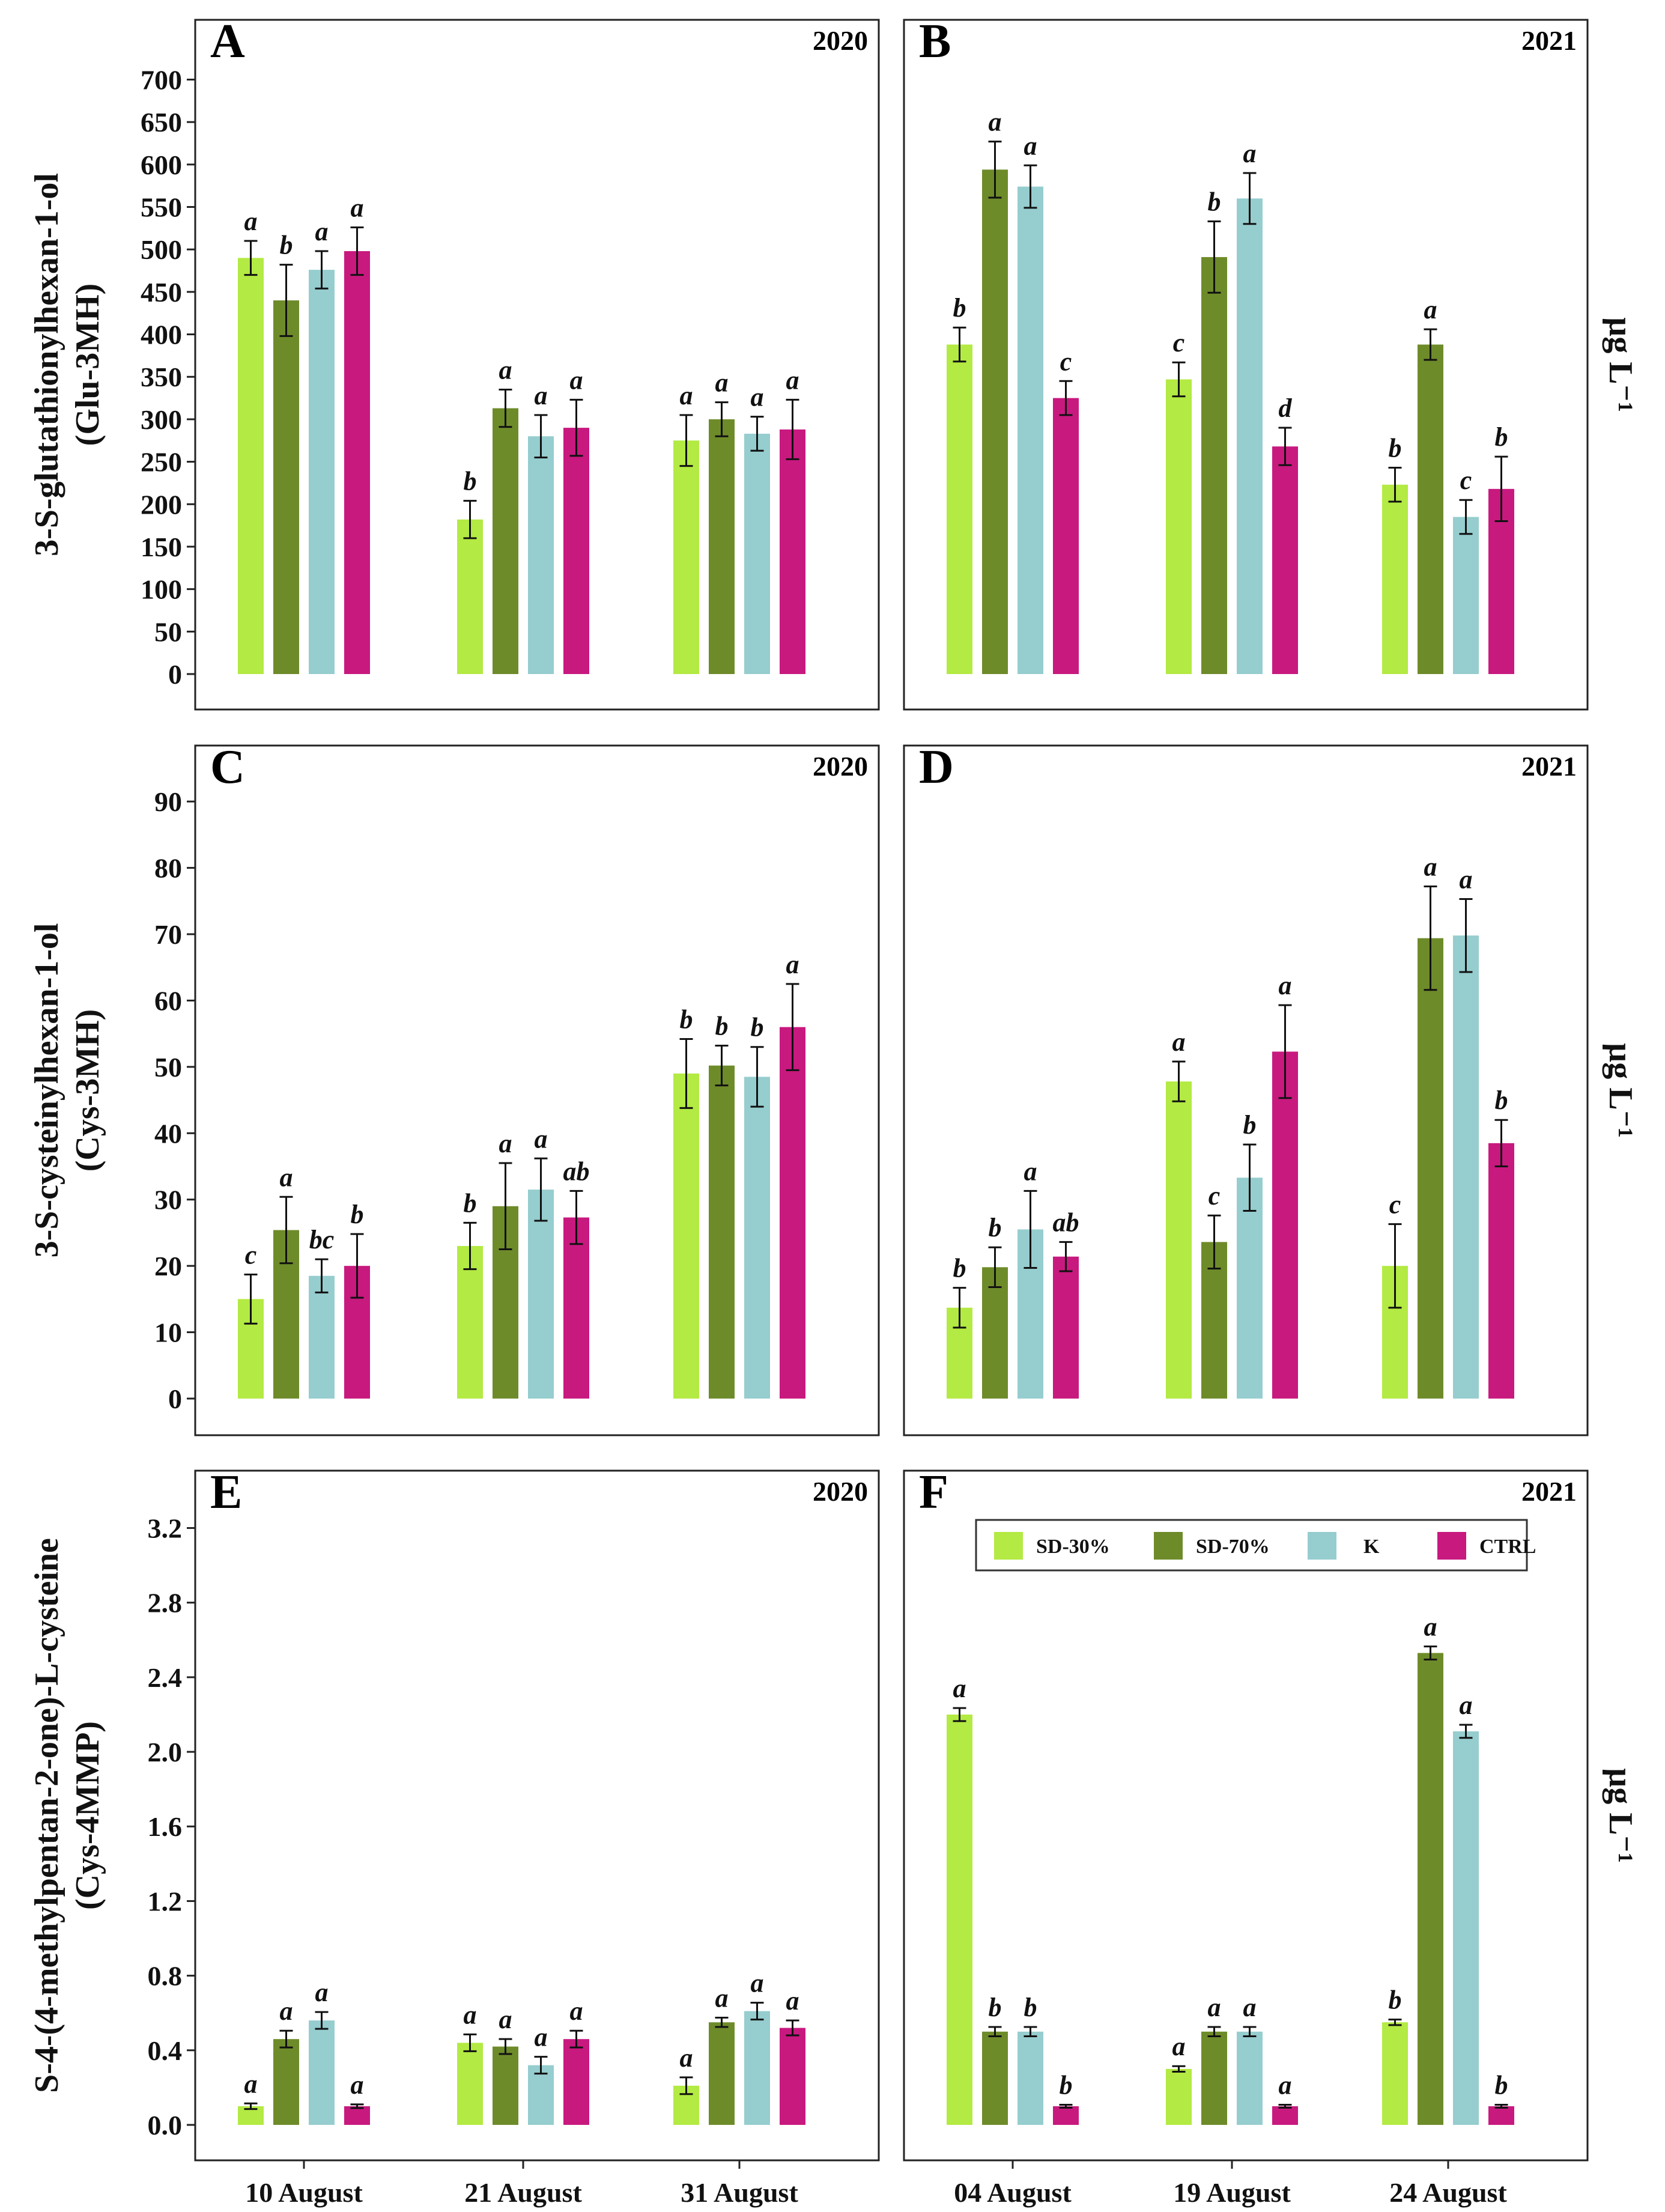 The width and height of the screenshot is (1665, 2212). Describe the element at coordinates (161, 377) in the screenshot. I see `y-tick-label: 350` at that location.